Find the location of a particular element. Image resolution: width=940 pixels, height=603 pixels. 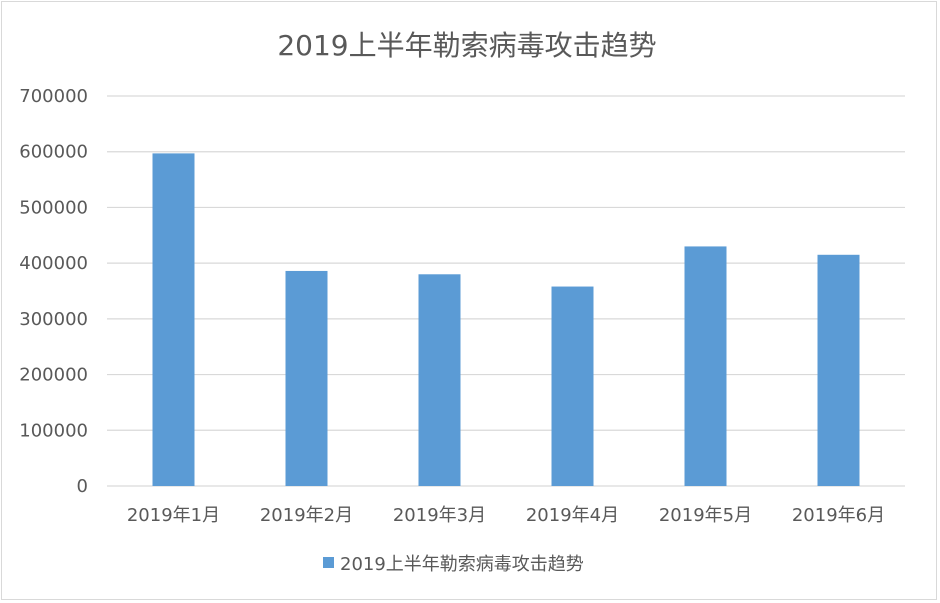

x-tick-label: 2019年1月 is located at coordinates (173, 515).